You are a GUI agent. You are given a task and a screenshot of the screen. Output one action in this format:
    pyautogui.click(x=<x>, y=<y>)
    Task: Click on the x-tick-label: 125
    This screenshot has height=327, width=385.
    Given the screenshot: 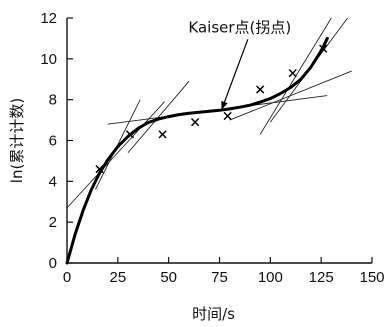 What is the action you would take?
    pyautogui.click(x=321, y=277)
    